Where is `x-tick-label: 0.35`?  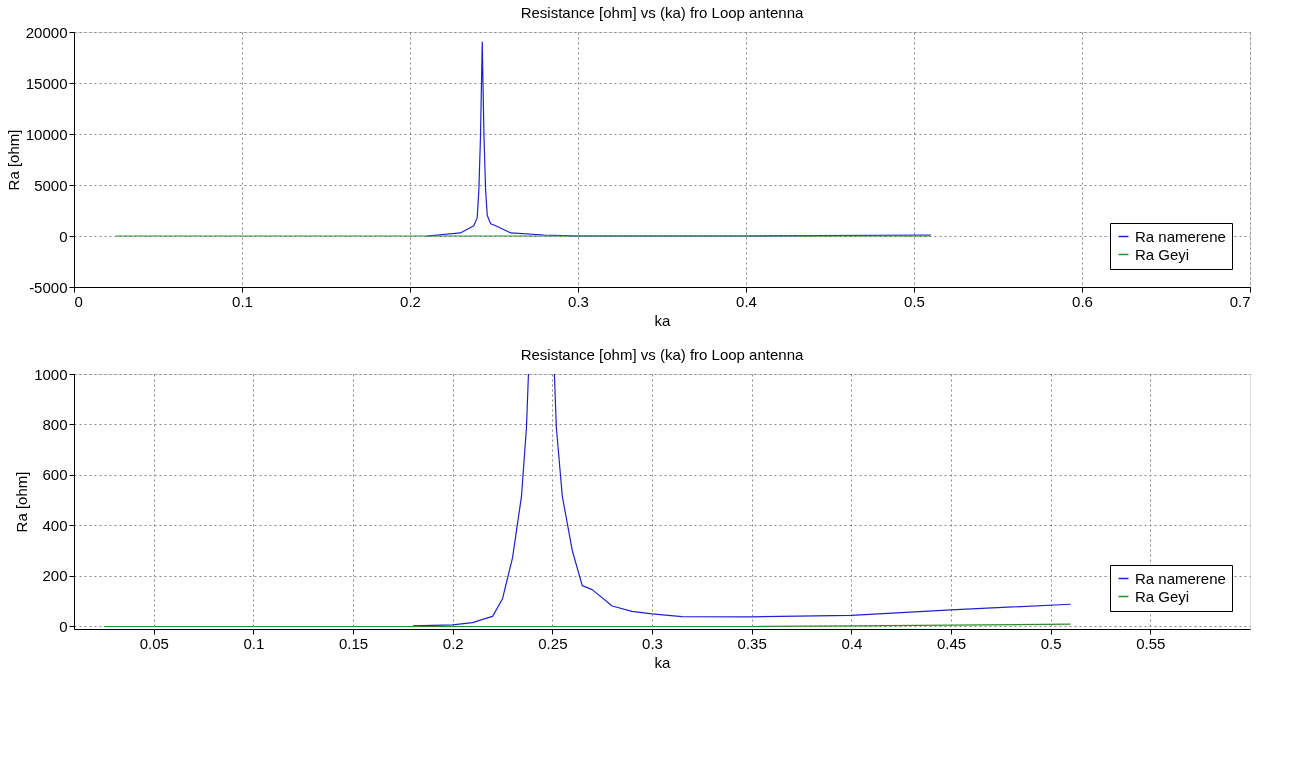 x-tick-label: 0.35 is located at coordinates (752, 643).